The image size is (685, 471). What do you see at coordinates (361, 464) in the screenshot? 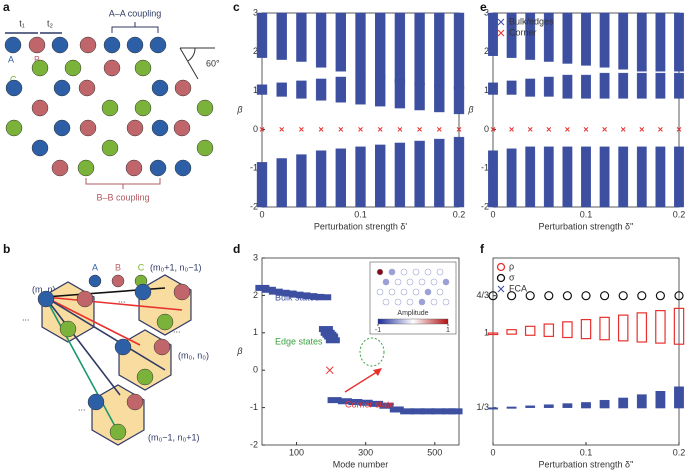
I see `x-axis-label: Mode number` at bounding box center [361, 464].